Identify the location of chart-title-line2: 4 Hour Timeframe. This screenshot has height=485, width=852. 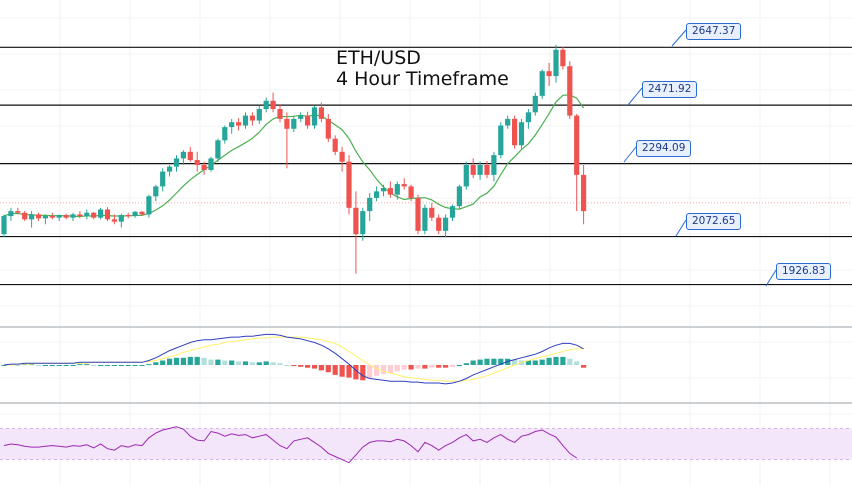
(422, 79).